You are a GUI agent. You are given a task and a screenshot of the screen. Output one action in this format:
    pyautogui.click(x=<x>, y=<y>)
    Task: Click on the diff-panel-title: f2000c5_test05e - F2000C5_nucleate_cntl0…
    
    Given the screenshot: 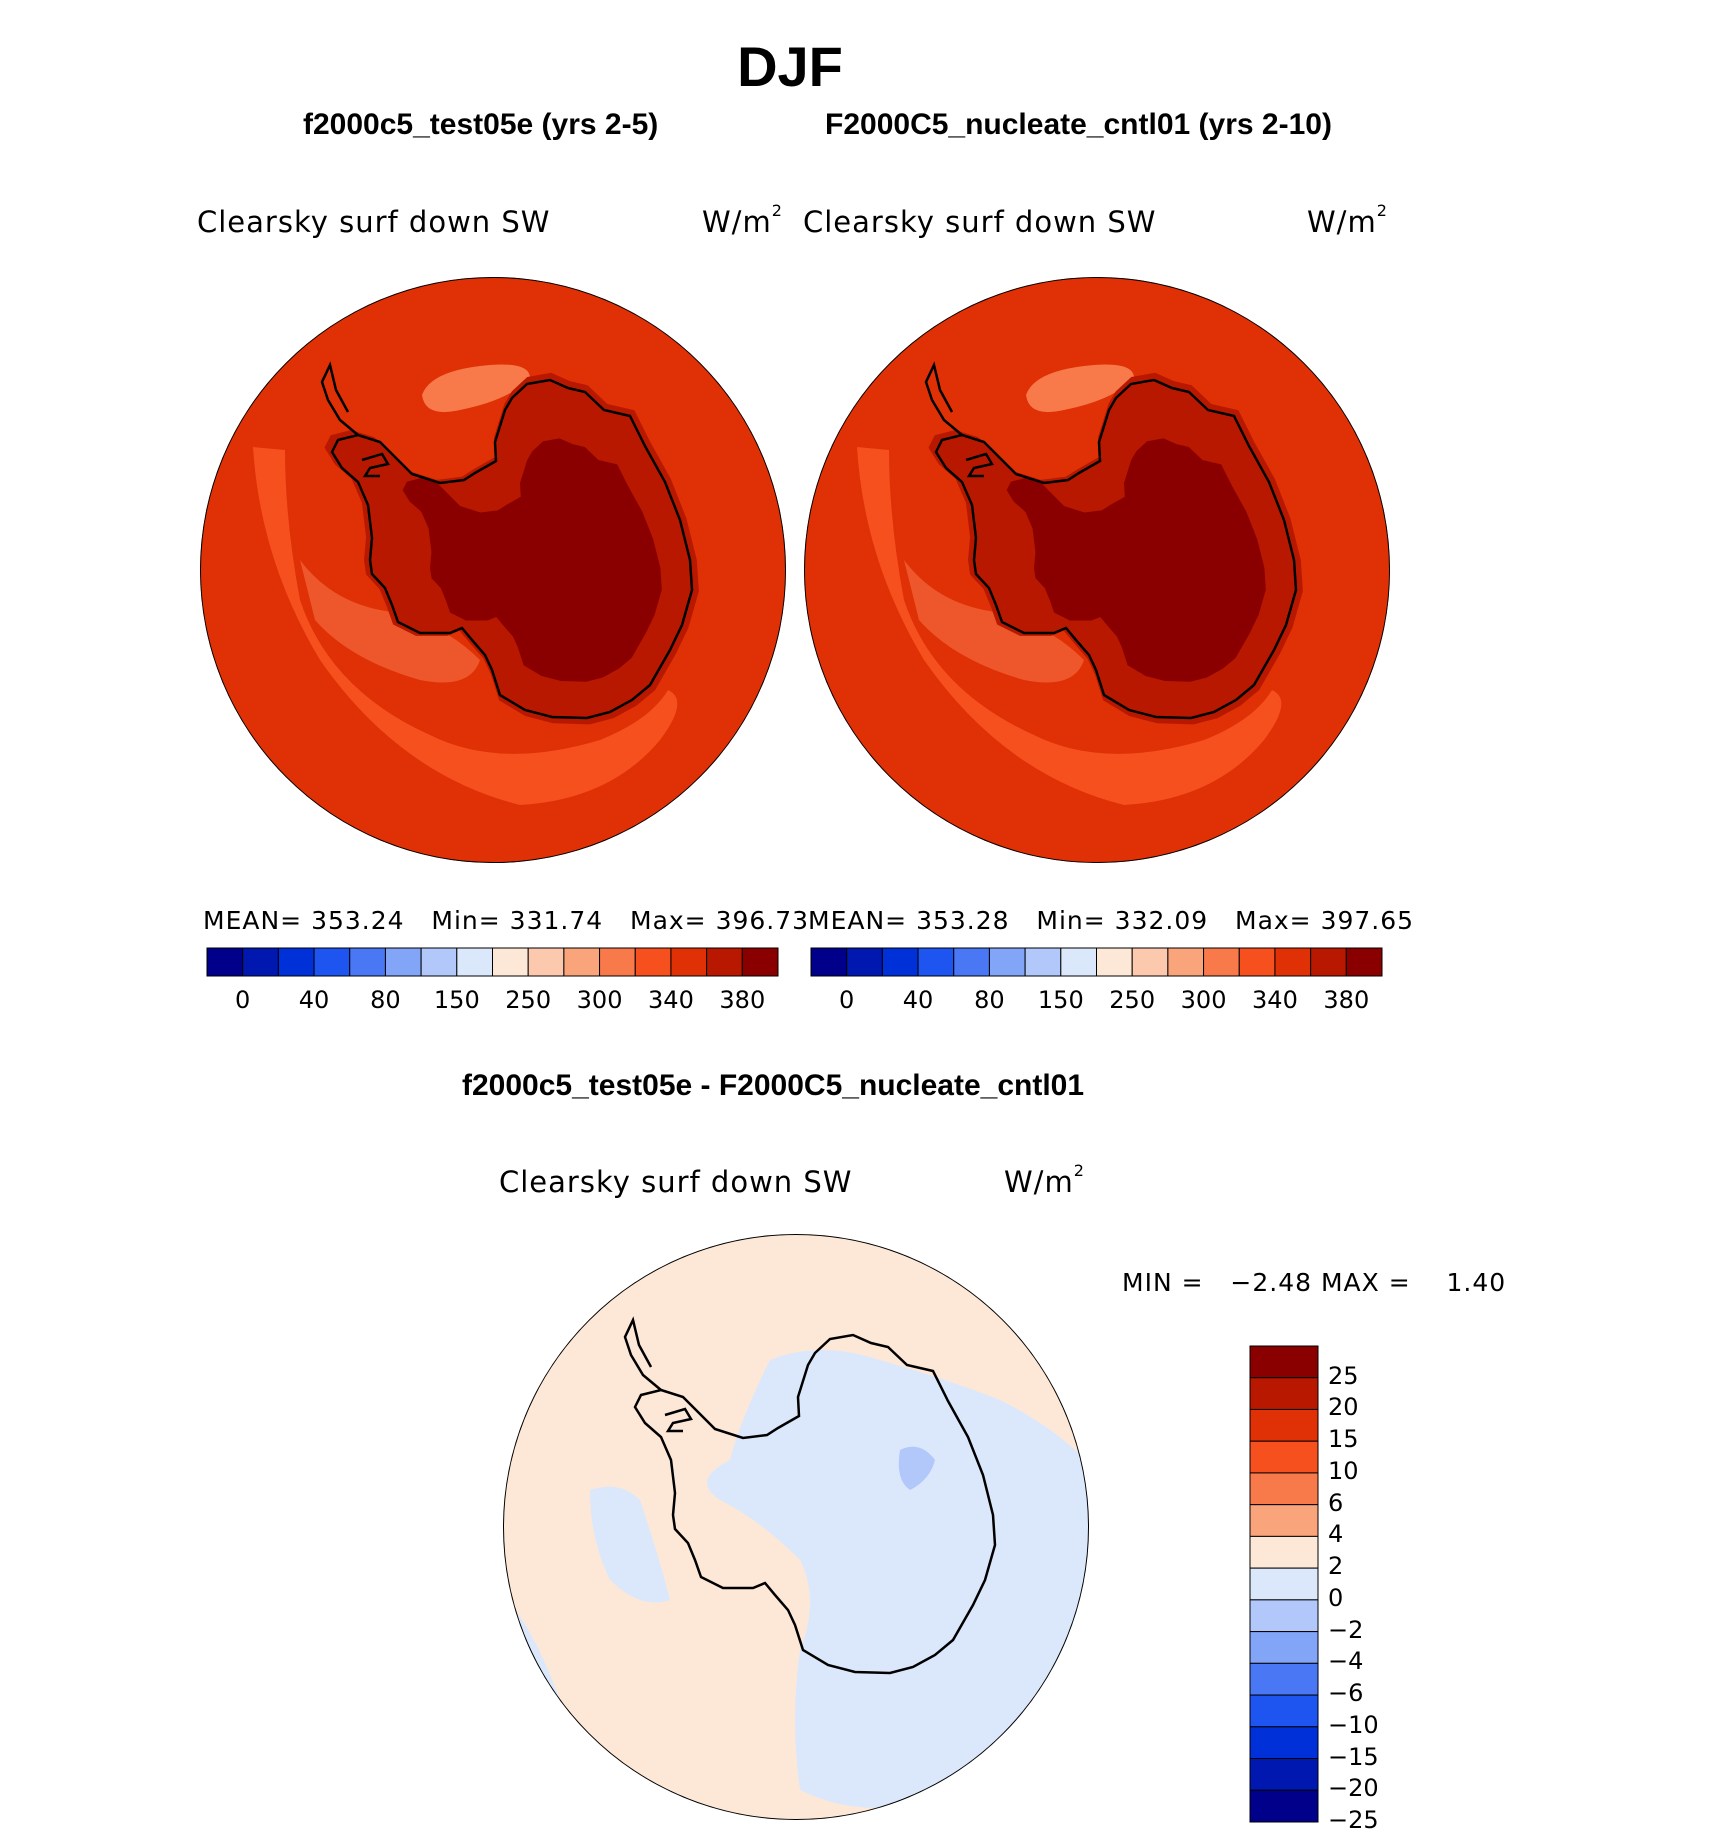 What is the action you would take?
    pyautogui.click(x=773, y=1085)
    